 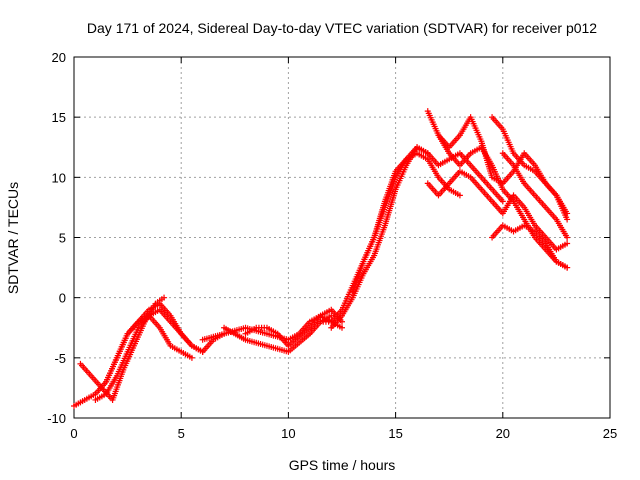 I want to click on y-tick-label: 15, so click(x=59, y=117).